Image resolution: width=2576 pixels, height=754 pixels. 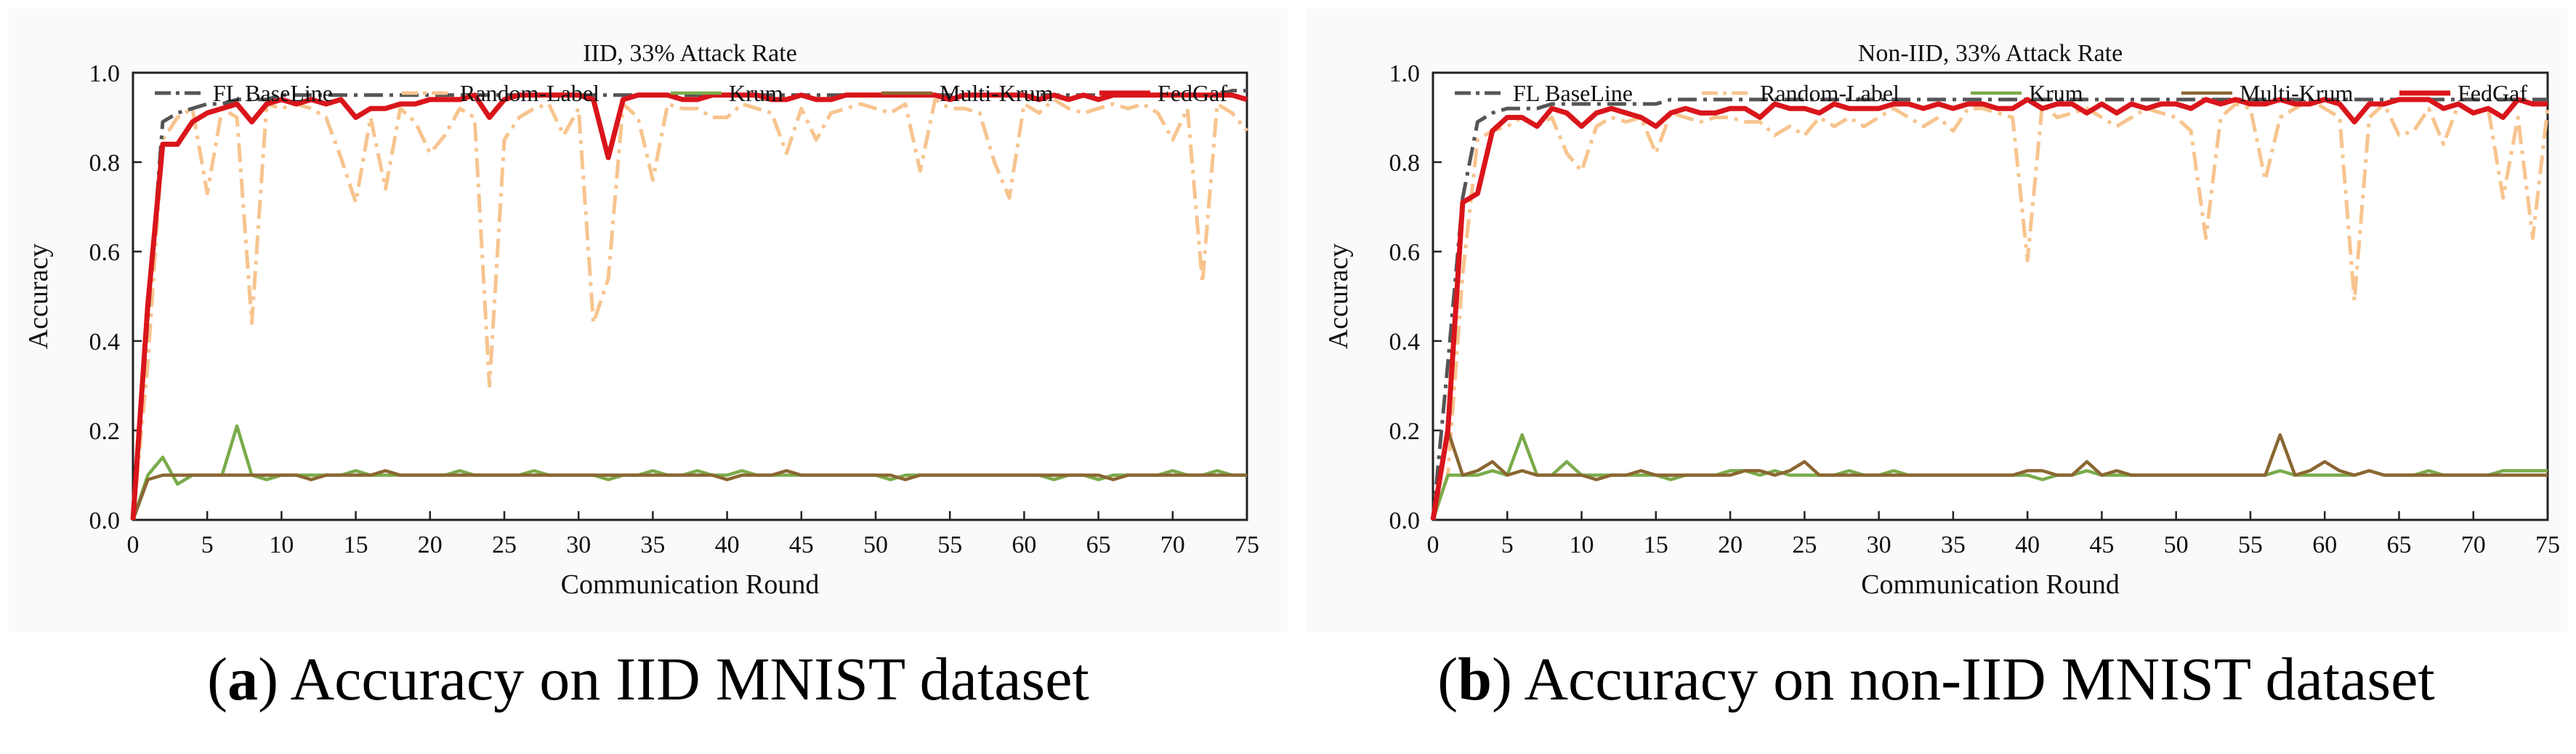 What do you see at coordinates (690, 54) in the screenshot?
I see `chart-title: IID, 33% Attack Rate` at bounding box center [690, 54].